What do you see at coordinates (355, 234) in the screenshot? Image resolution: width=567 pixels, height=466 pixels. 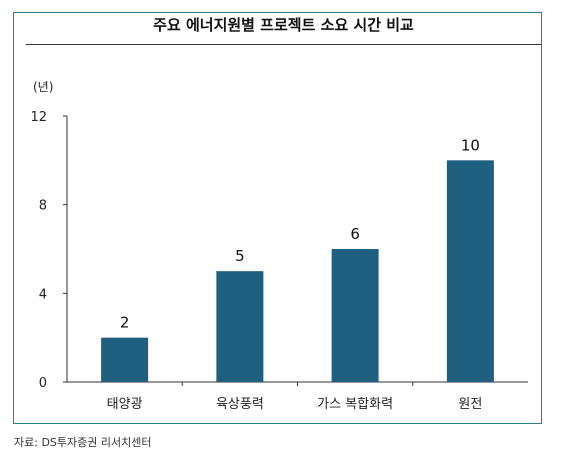 I see `data-label: 6` at bounding box center [355, 234].